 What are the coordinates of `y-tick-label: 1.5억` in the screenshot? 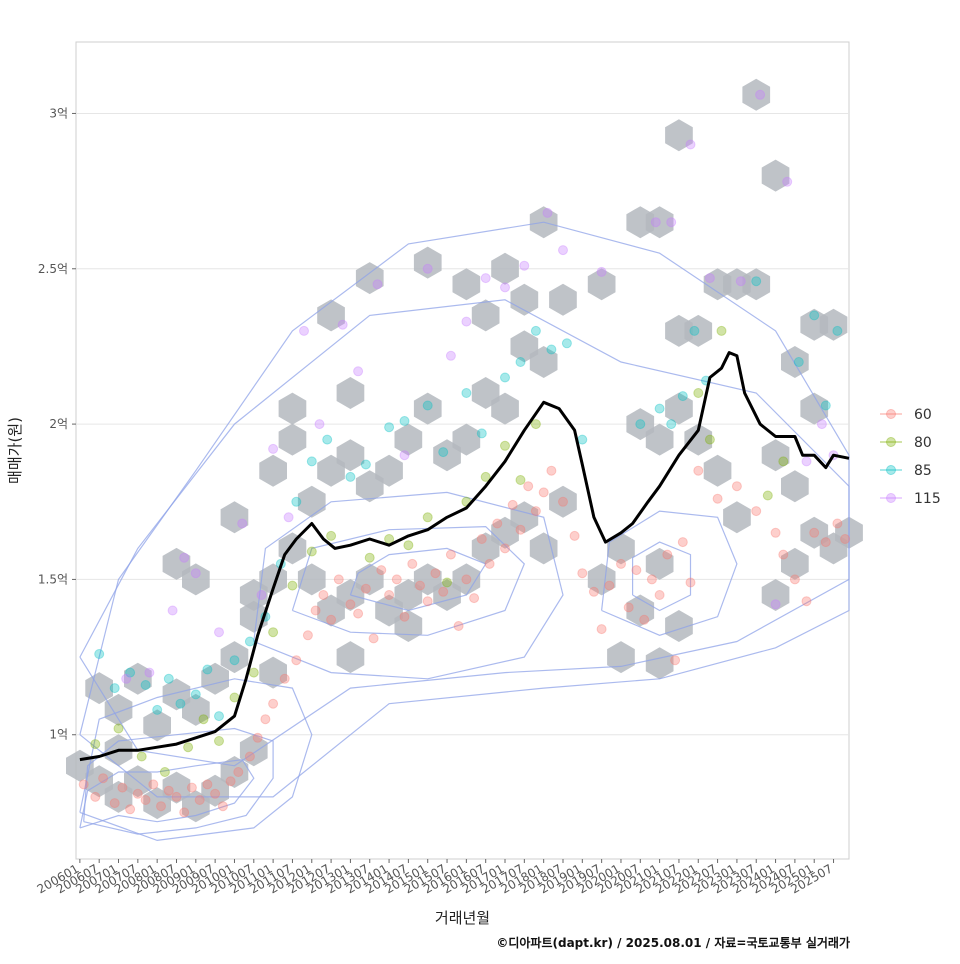 It's located at (53, 579).